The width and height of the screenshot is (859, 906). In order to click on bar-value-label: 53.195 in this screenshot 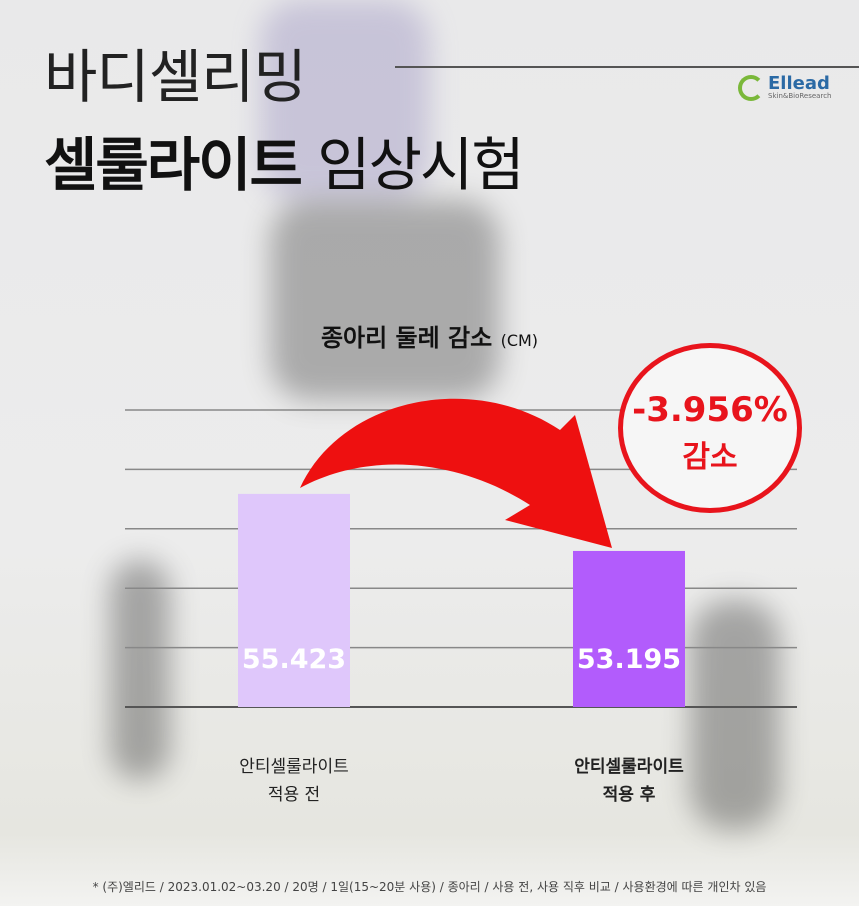, I will do `click(629, 659)`.